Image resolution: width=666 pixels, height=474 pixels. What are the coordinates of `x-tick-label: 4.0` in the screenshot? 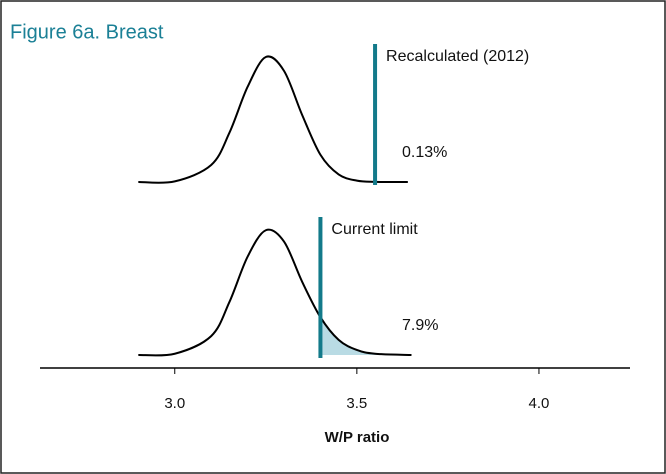 It's located at (539, 403).